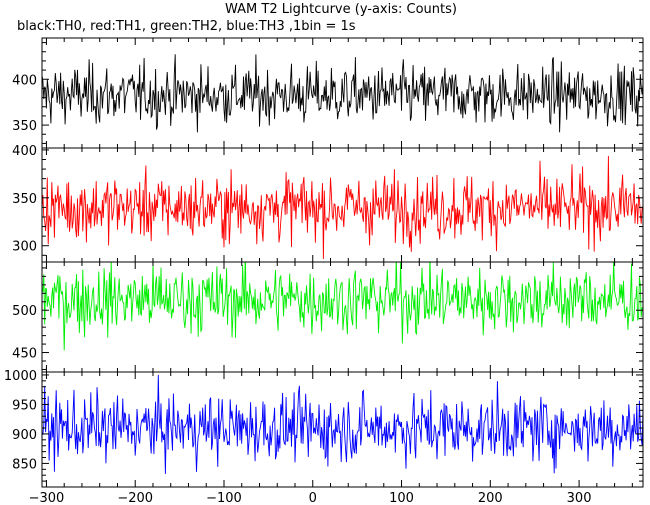 The height and width of the screenshot is (505, 650). What do you see at coordinates (24, 405) in the screenshot?
I see `y-tick-label: 950` at bounding box center [24, 405].